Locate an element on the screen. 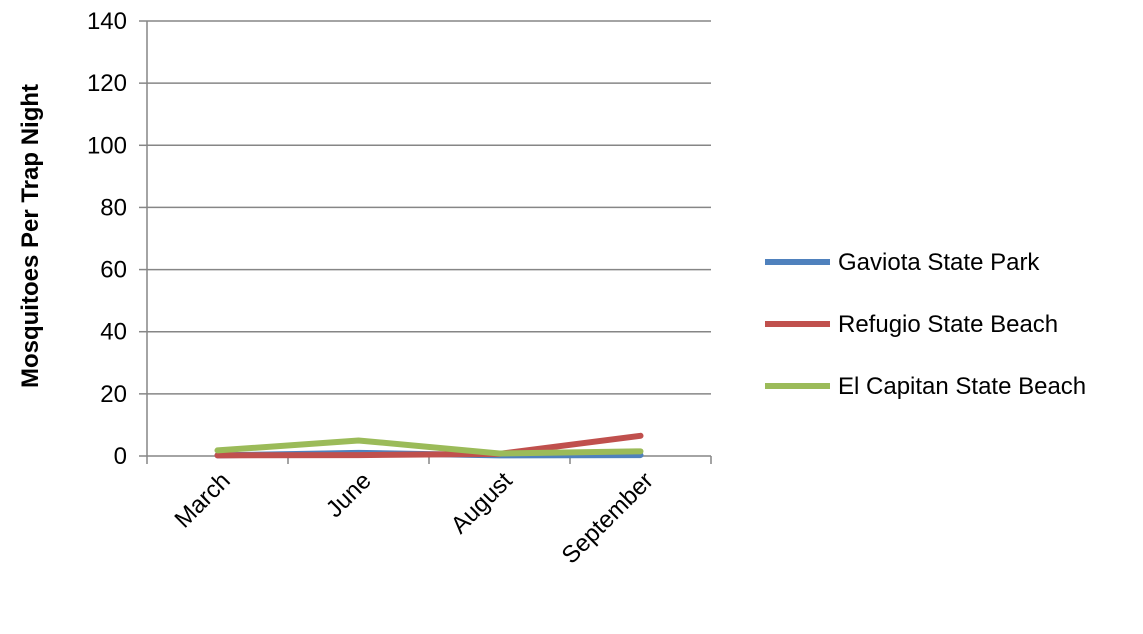 The image size is (1143, 634). legend-label: Refugio State Beach is located at coordinates (948, 324).